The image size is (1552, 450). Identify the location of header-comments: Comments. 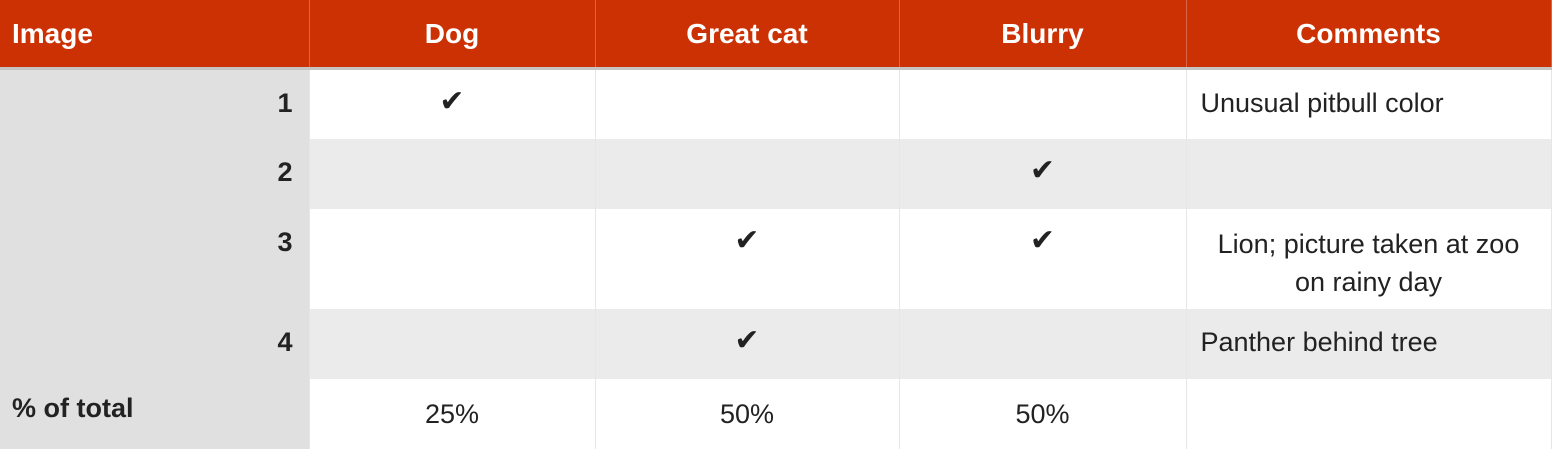
(1369, 35).